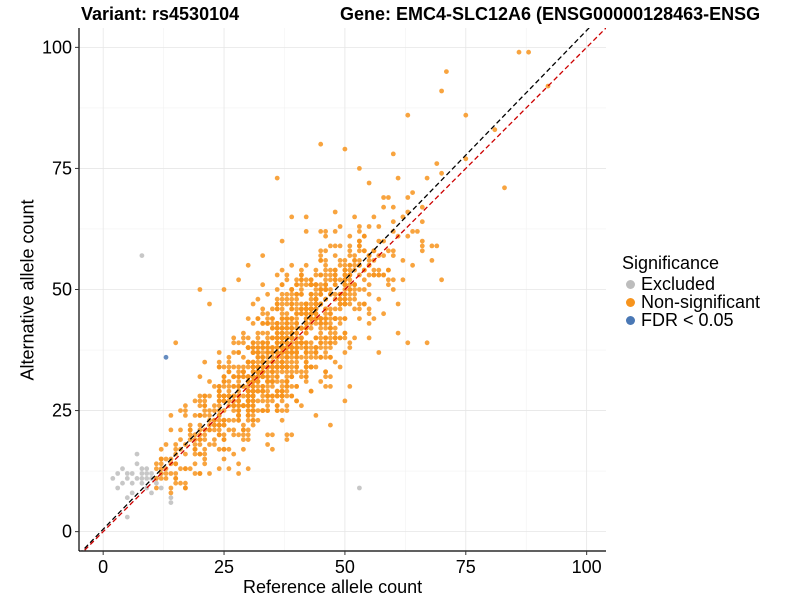  I want to click on y-axis-title: Alternative allele count, so click(27, 290).